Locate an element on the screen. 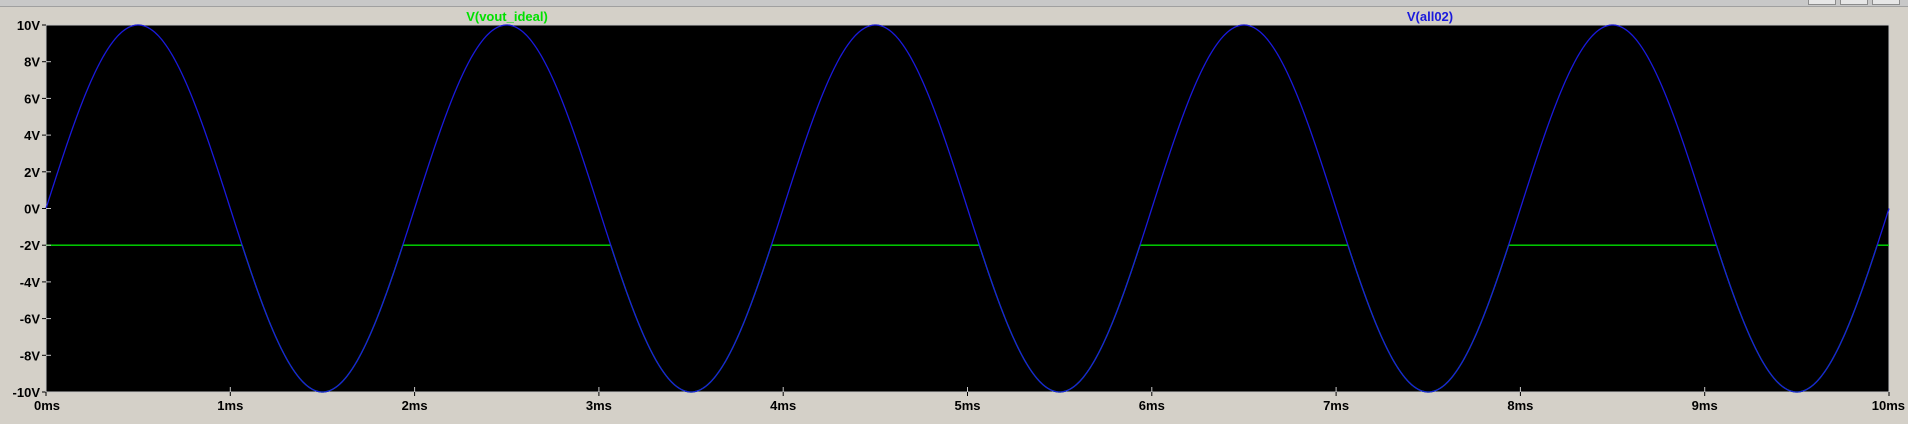  y-tick-label: -8V is located at coordinates (30, 355).